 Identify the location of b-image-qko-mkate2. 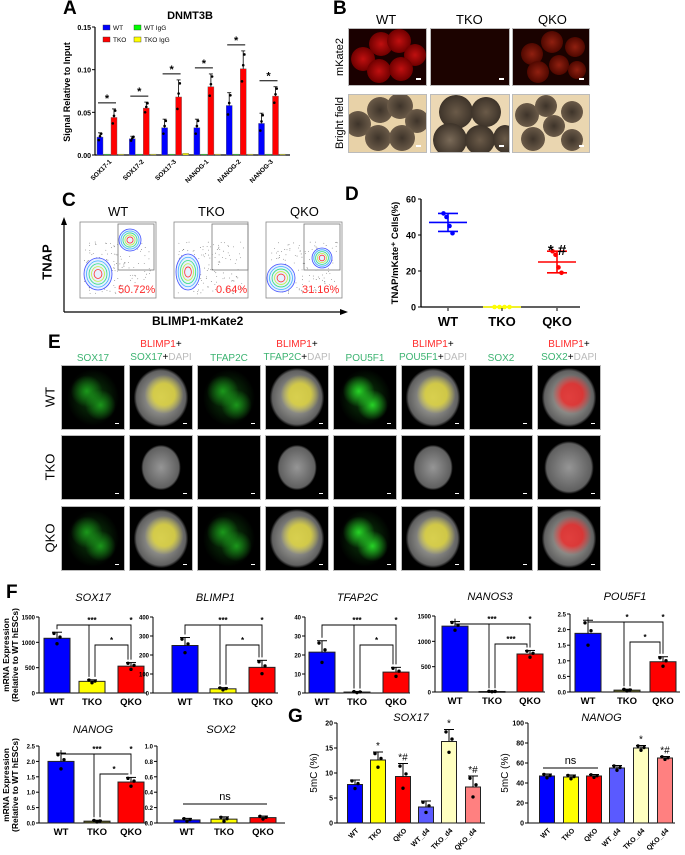
(551, 57).